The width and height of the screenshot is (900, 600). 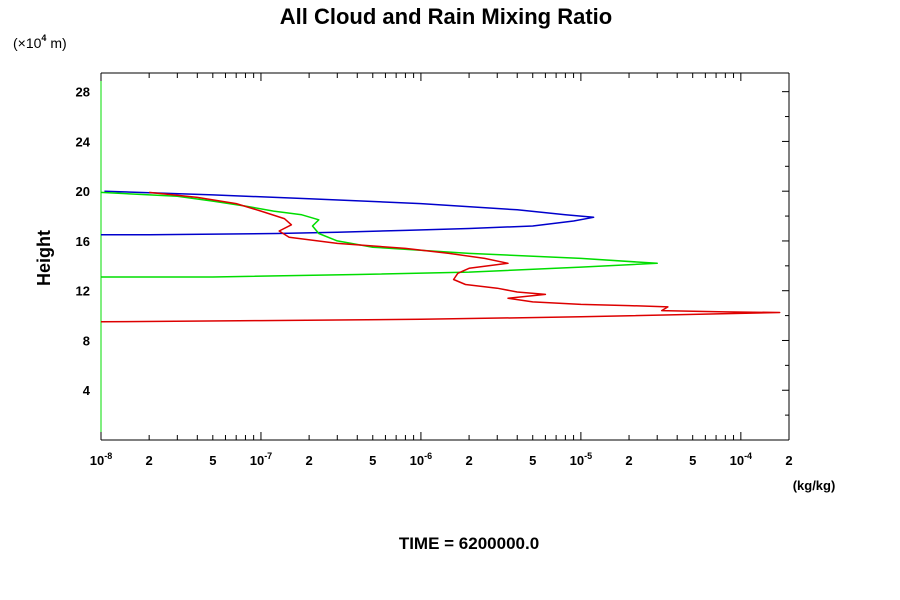 I want to click on x-axis-unit: (kg/kg), so click(x=814, y=485).